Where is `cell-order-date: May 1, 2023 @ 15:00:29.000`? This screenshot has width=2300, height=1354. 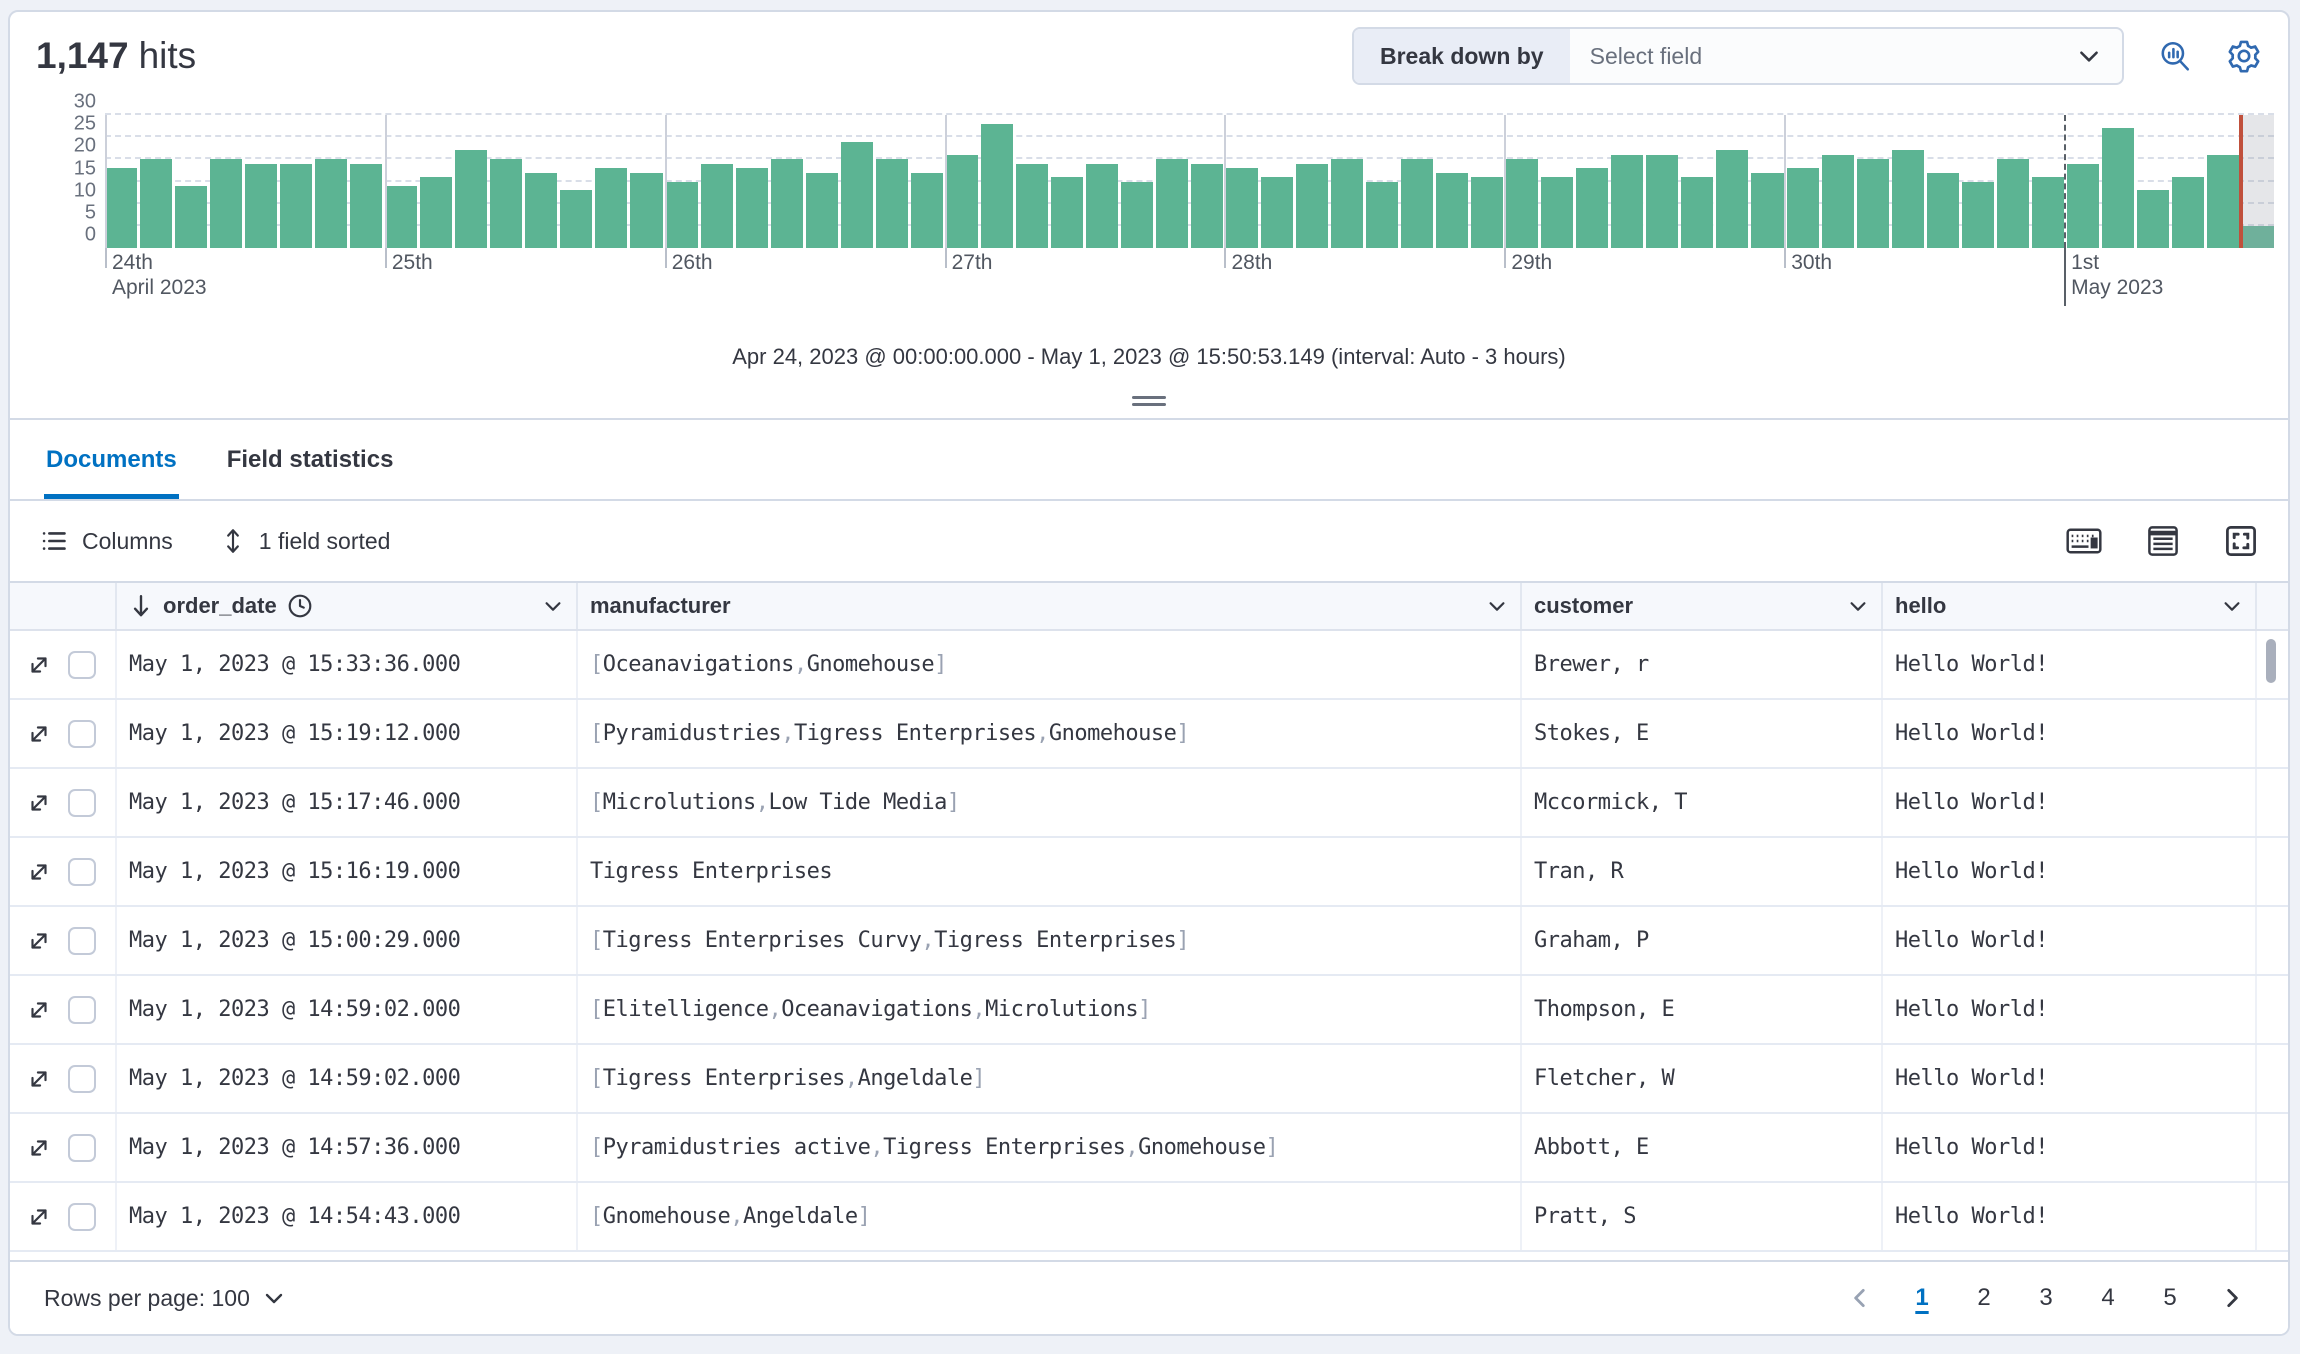
cell-order-date: May 1, 2023 @ 15:00:29.000 is located at coordinates (347, 940).